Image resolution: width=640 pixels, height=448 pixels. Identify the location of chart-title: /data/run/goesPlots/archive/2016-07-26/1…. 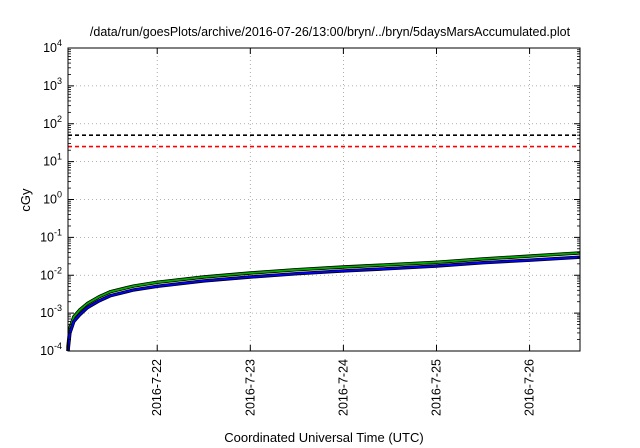
(330, 32).